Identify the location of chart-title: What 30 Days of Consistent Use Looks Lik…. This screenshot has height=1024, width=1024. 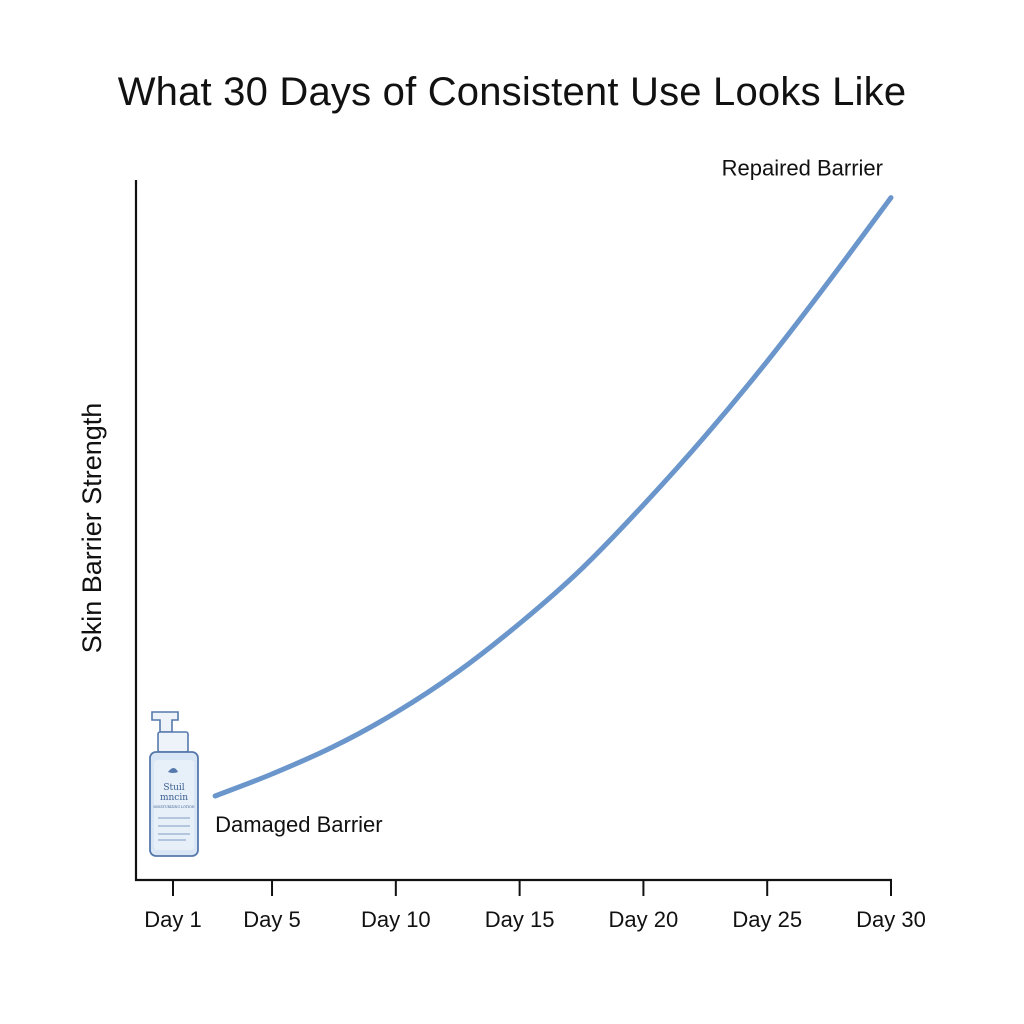
(512, 92).